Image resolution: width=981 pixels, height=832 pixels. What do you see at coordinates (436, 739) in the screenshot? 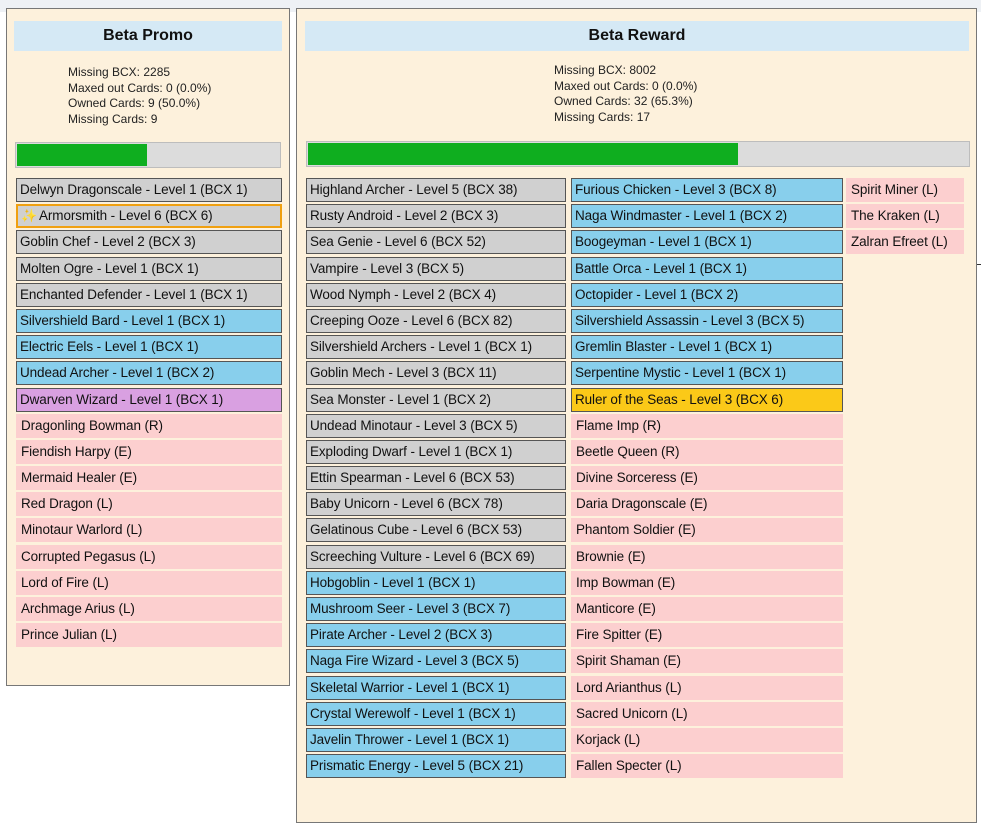
I see `card-javelin-thrower: Javelin Thrower - Level 1 (BCX 1)` at bounding box center [436, 739].